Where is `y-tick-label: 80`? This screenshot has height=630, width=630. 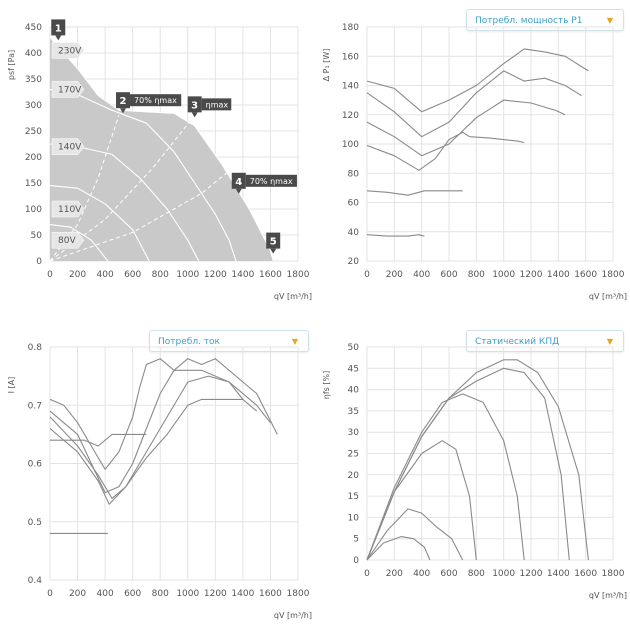 y-tick-label: 80 is located at coordinates (354, 174).